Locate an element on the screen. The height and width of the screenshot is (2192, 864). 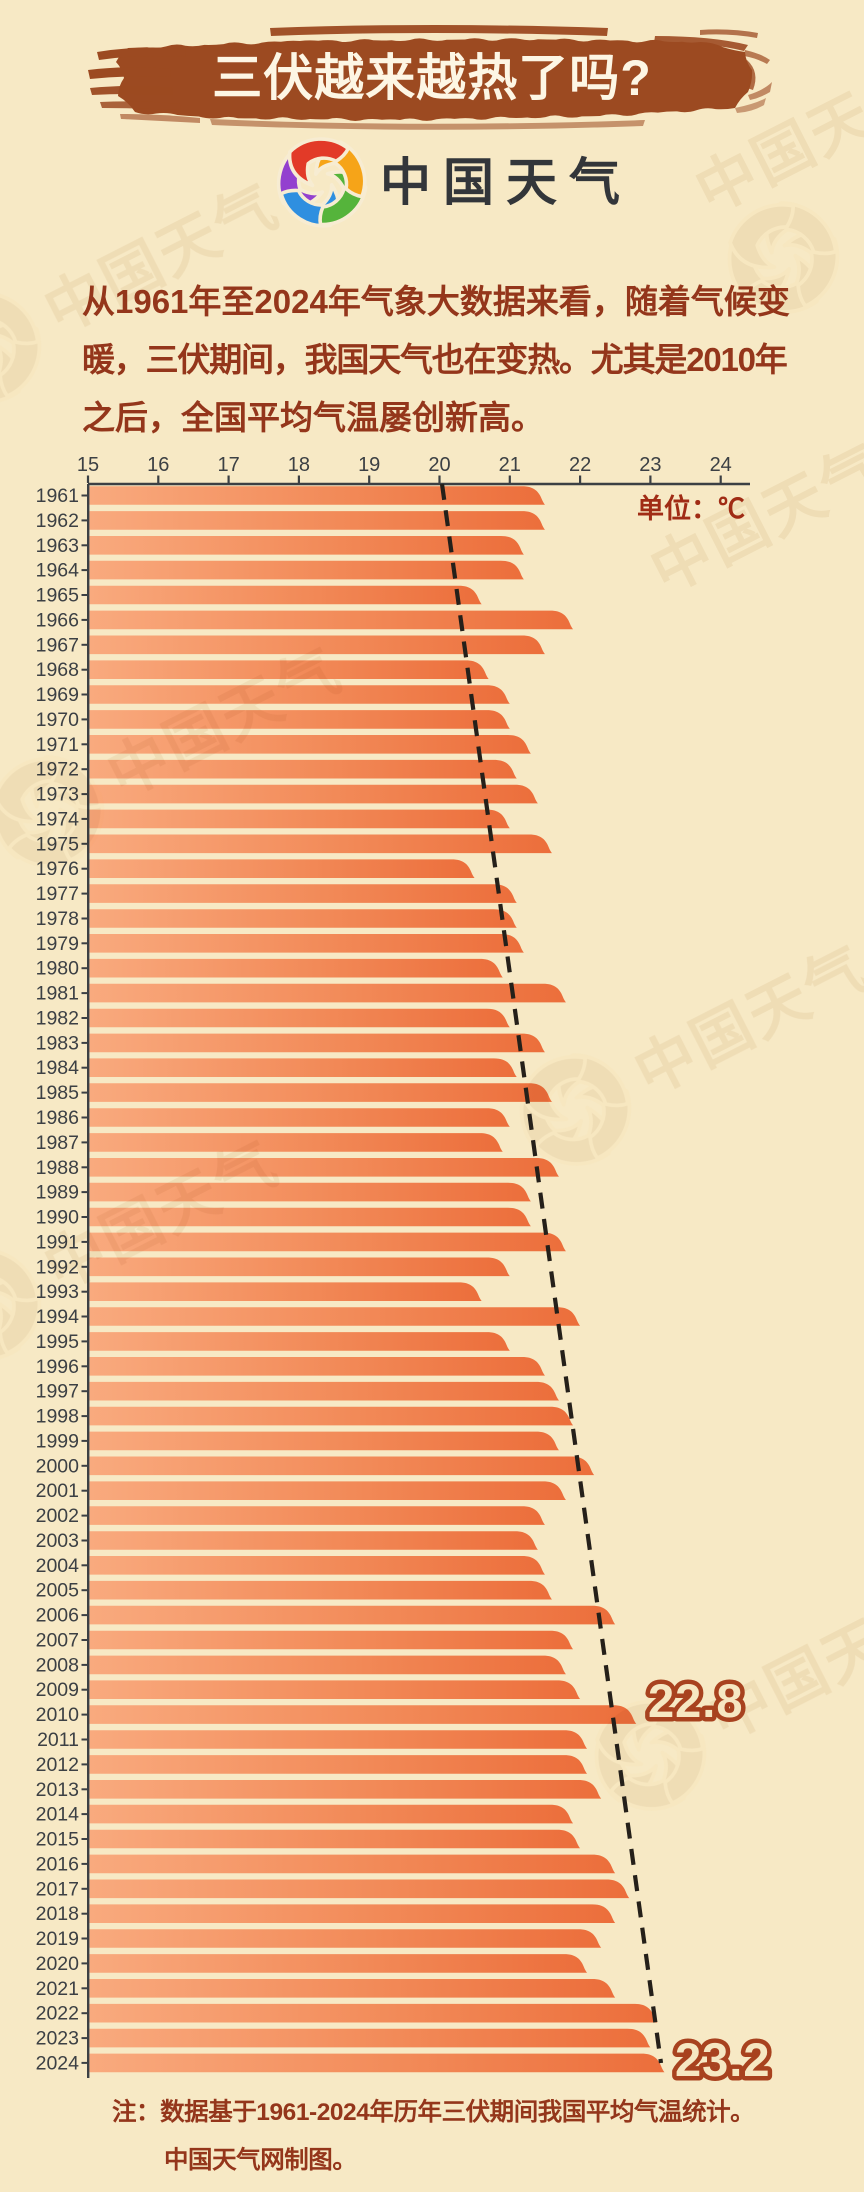
svg-text: 1977 is located at coordinates (57, 894).